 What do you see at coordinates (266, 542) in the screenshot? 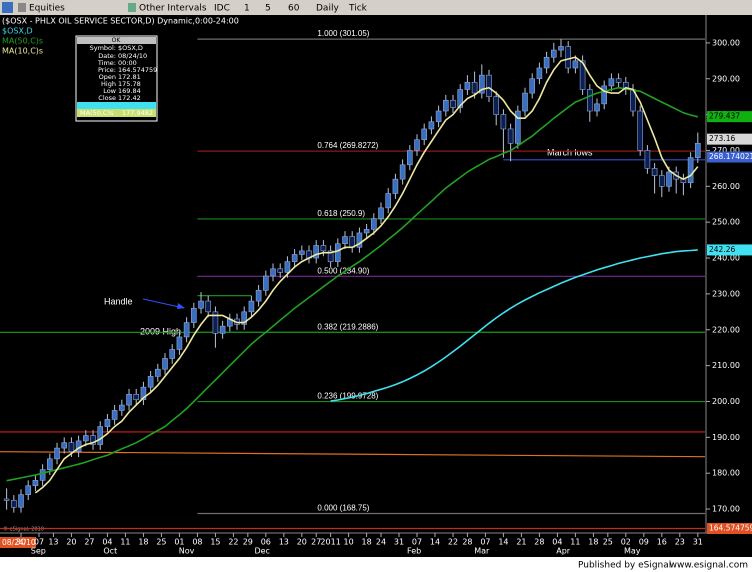
I see `x-tick-label: 06` at bounding box center [266, 542].